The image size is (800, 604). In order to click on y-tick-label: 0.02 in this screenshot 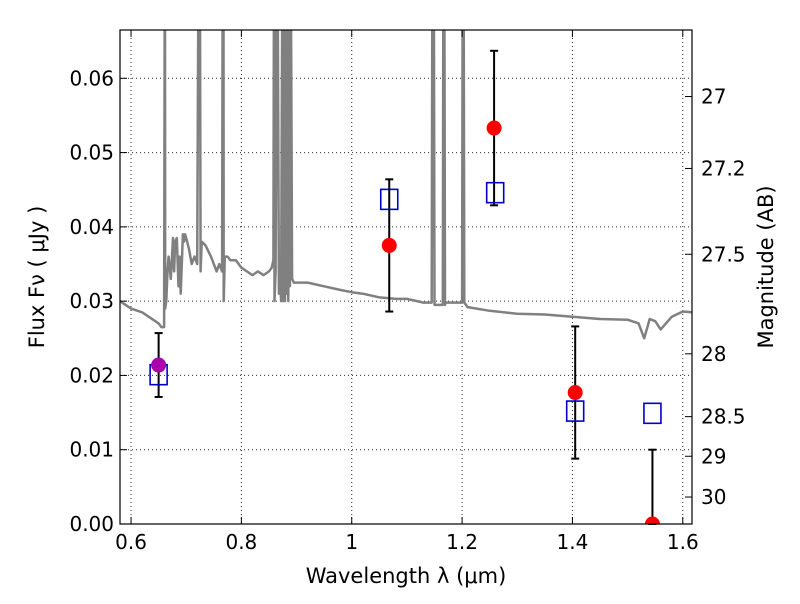, I will do `click(91, 375)`.